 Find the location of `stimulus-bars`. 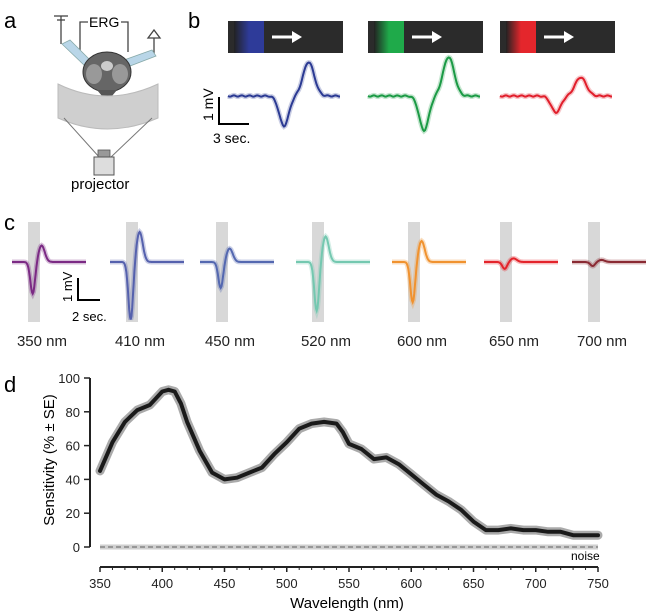

stimulus-bars is located at coordinates (421, 37).